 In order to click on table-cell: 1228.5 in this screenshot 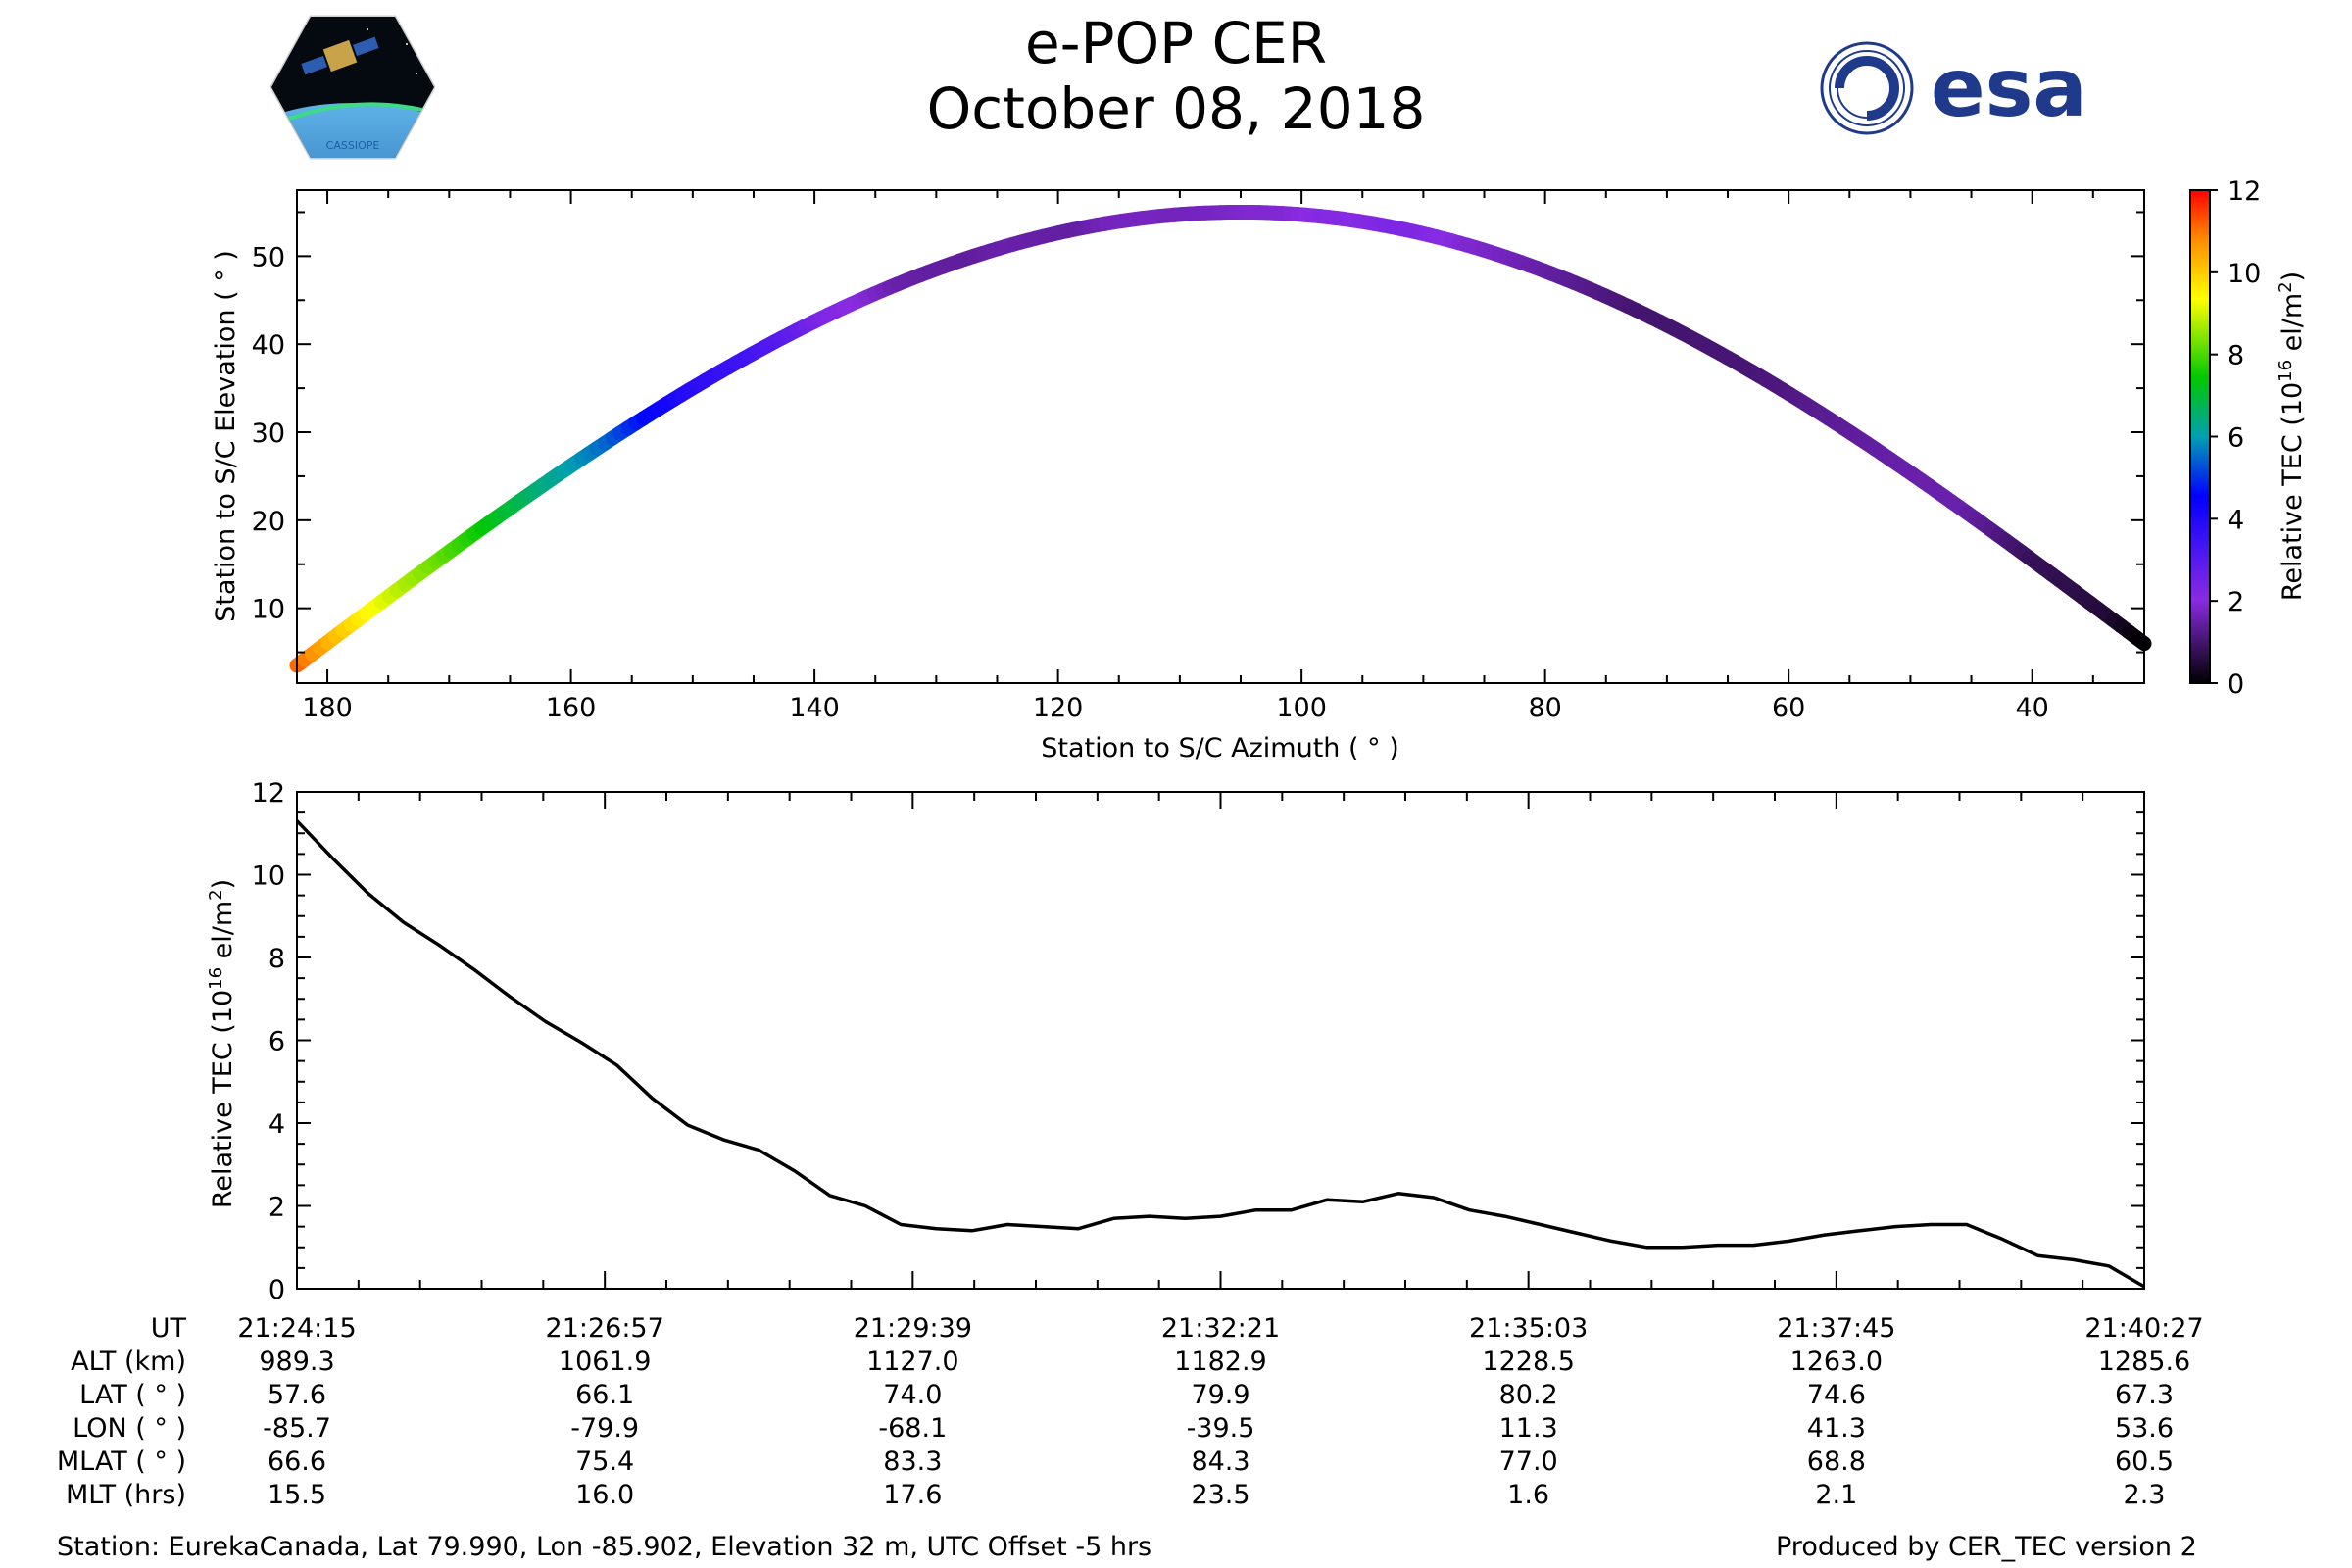, I will do `click(1528, 1362)`.